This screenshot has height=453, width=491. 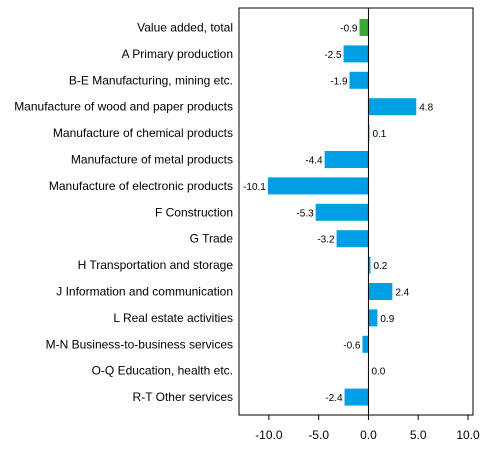 What do you see at coordinates (143, 133) in the screenshot?
I see `category-label: Manufacture of chemical products` at bounding box center [143, 133].